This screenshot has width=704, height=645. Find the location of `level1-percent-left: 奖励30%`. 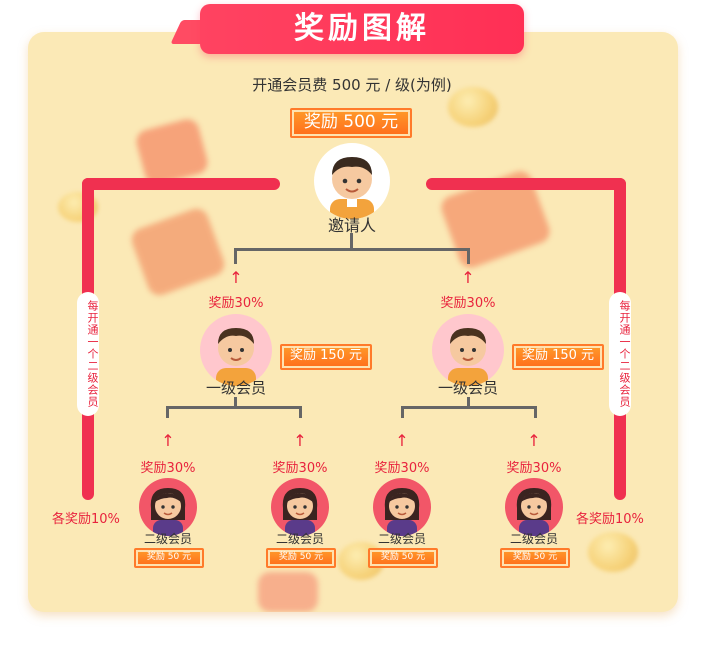

level1-percent-left: 奖励30% is located at coordinates (236, 303).